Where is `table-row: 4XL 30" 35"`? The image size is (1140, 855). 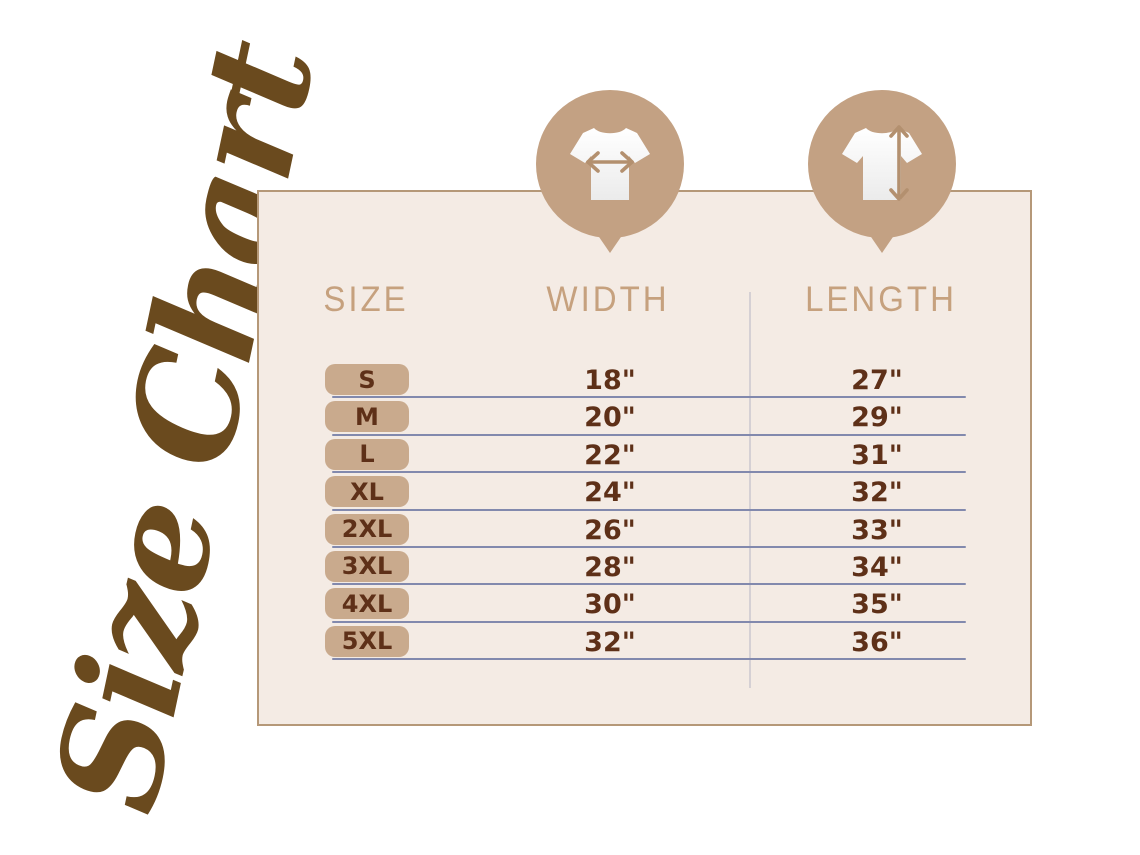
table-row: 4XL 30" 35" is located at coordinates (645, 604).